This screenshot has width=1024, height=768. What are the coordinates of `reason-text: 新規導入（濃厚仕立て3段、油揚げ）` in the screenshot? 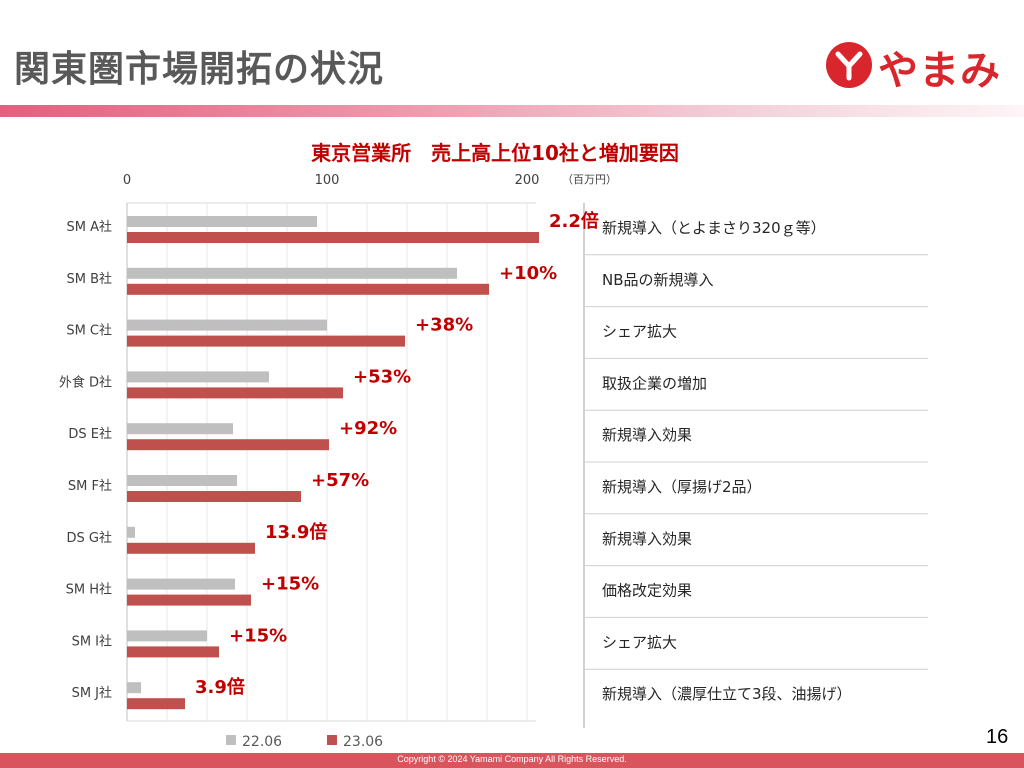 It's located at (727, 694).